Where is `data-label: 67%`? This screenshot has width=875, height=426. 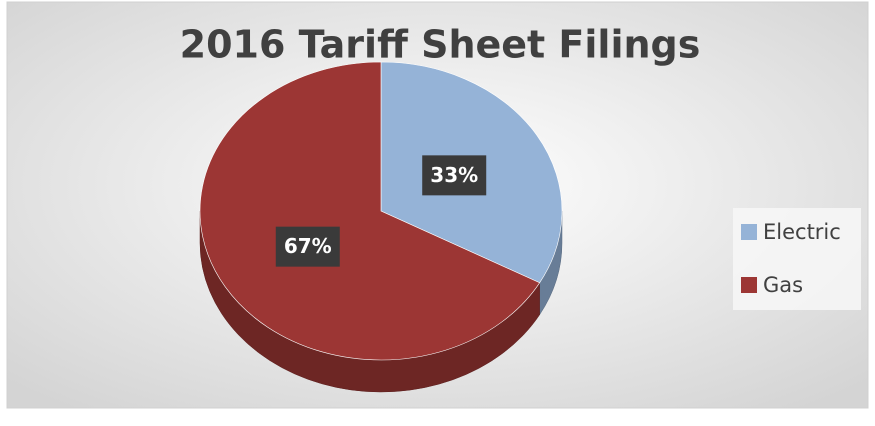 data-label: 67% is located at coordinates (308, 246).